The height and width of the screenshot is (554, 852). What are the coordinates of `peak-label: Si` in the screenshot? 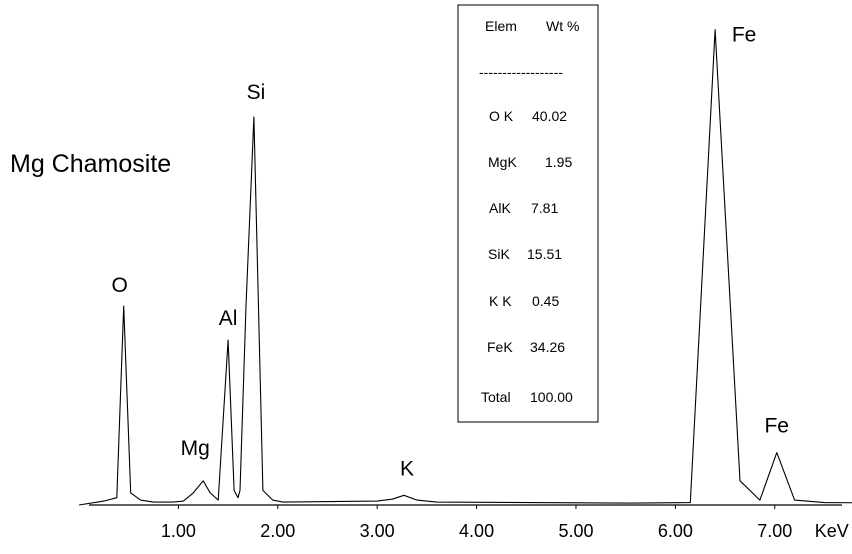 It's located at (256, 92).